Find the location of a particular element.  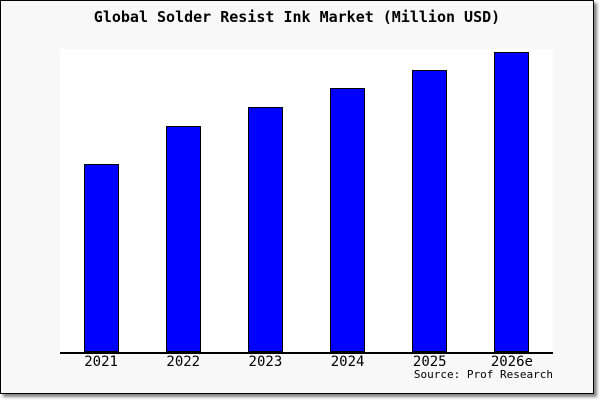

x-tick-label-2021: 2021 is located at coordinates (101, 362).